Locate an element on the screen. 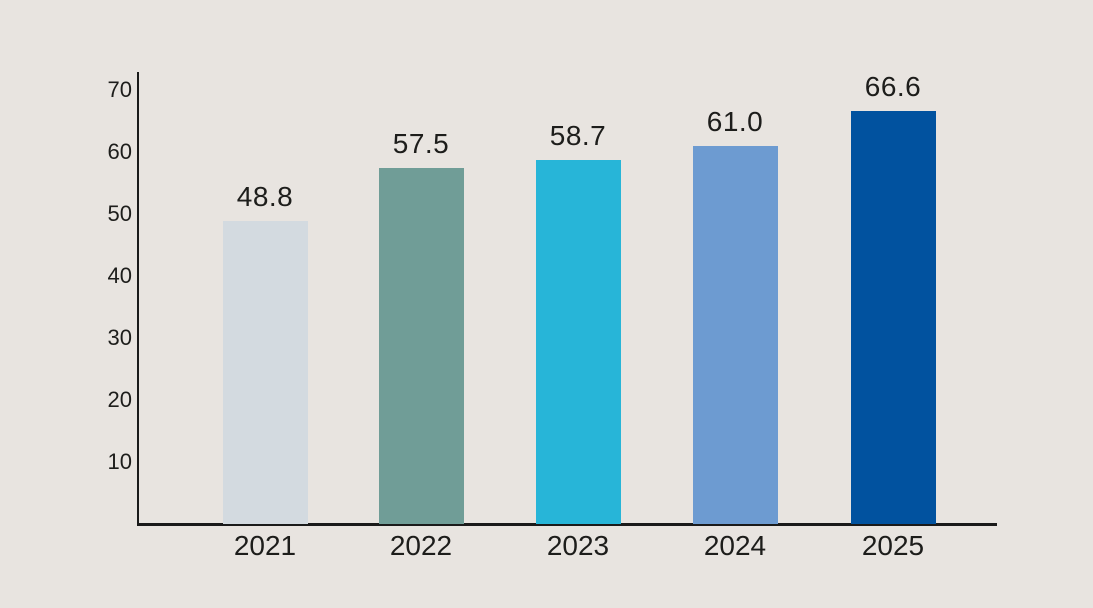  y-axis-line is located at coordinates (138, 298).